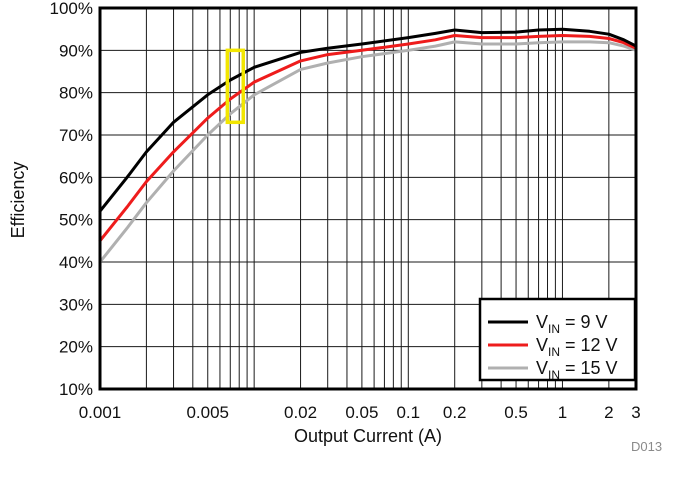  I want to click on x-tick-label: 0.02, so click(300, 412).